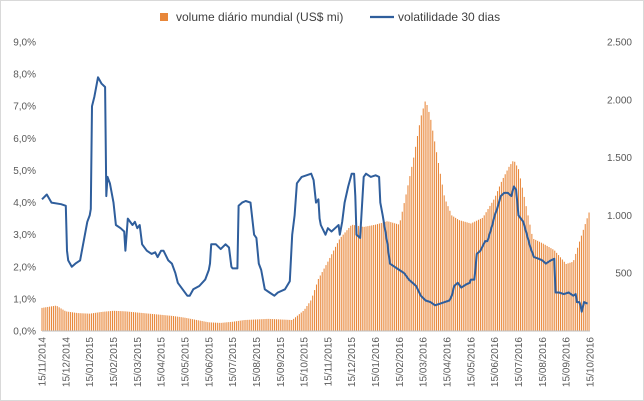 The height and width of the screenshot is (401, 644). Describe the element at coordinates (400, 362) in the screenshot. I see `x-tick-label: 15/02/2016` at that location.